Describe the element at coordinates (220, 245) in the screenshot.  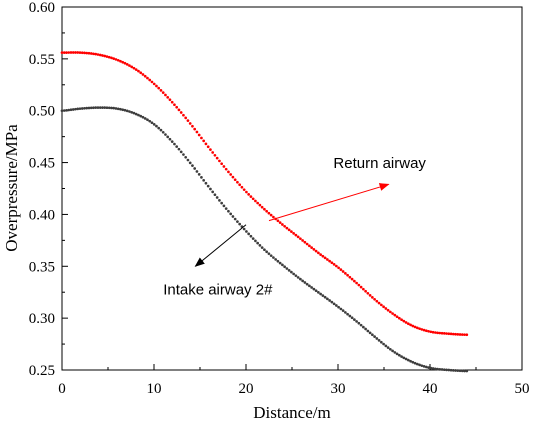
I see `intake-airway-arrow` at that location.